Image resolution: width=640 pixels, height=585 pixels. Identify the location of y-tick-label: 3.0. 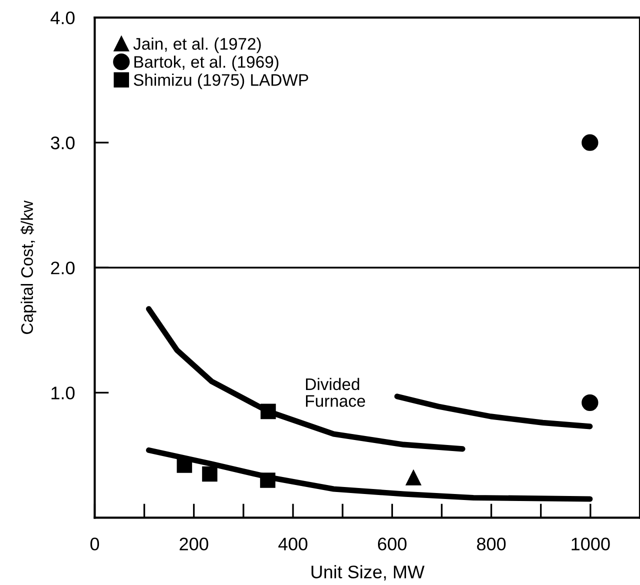
(62, 143).